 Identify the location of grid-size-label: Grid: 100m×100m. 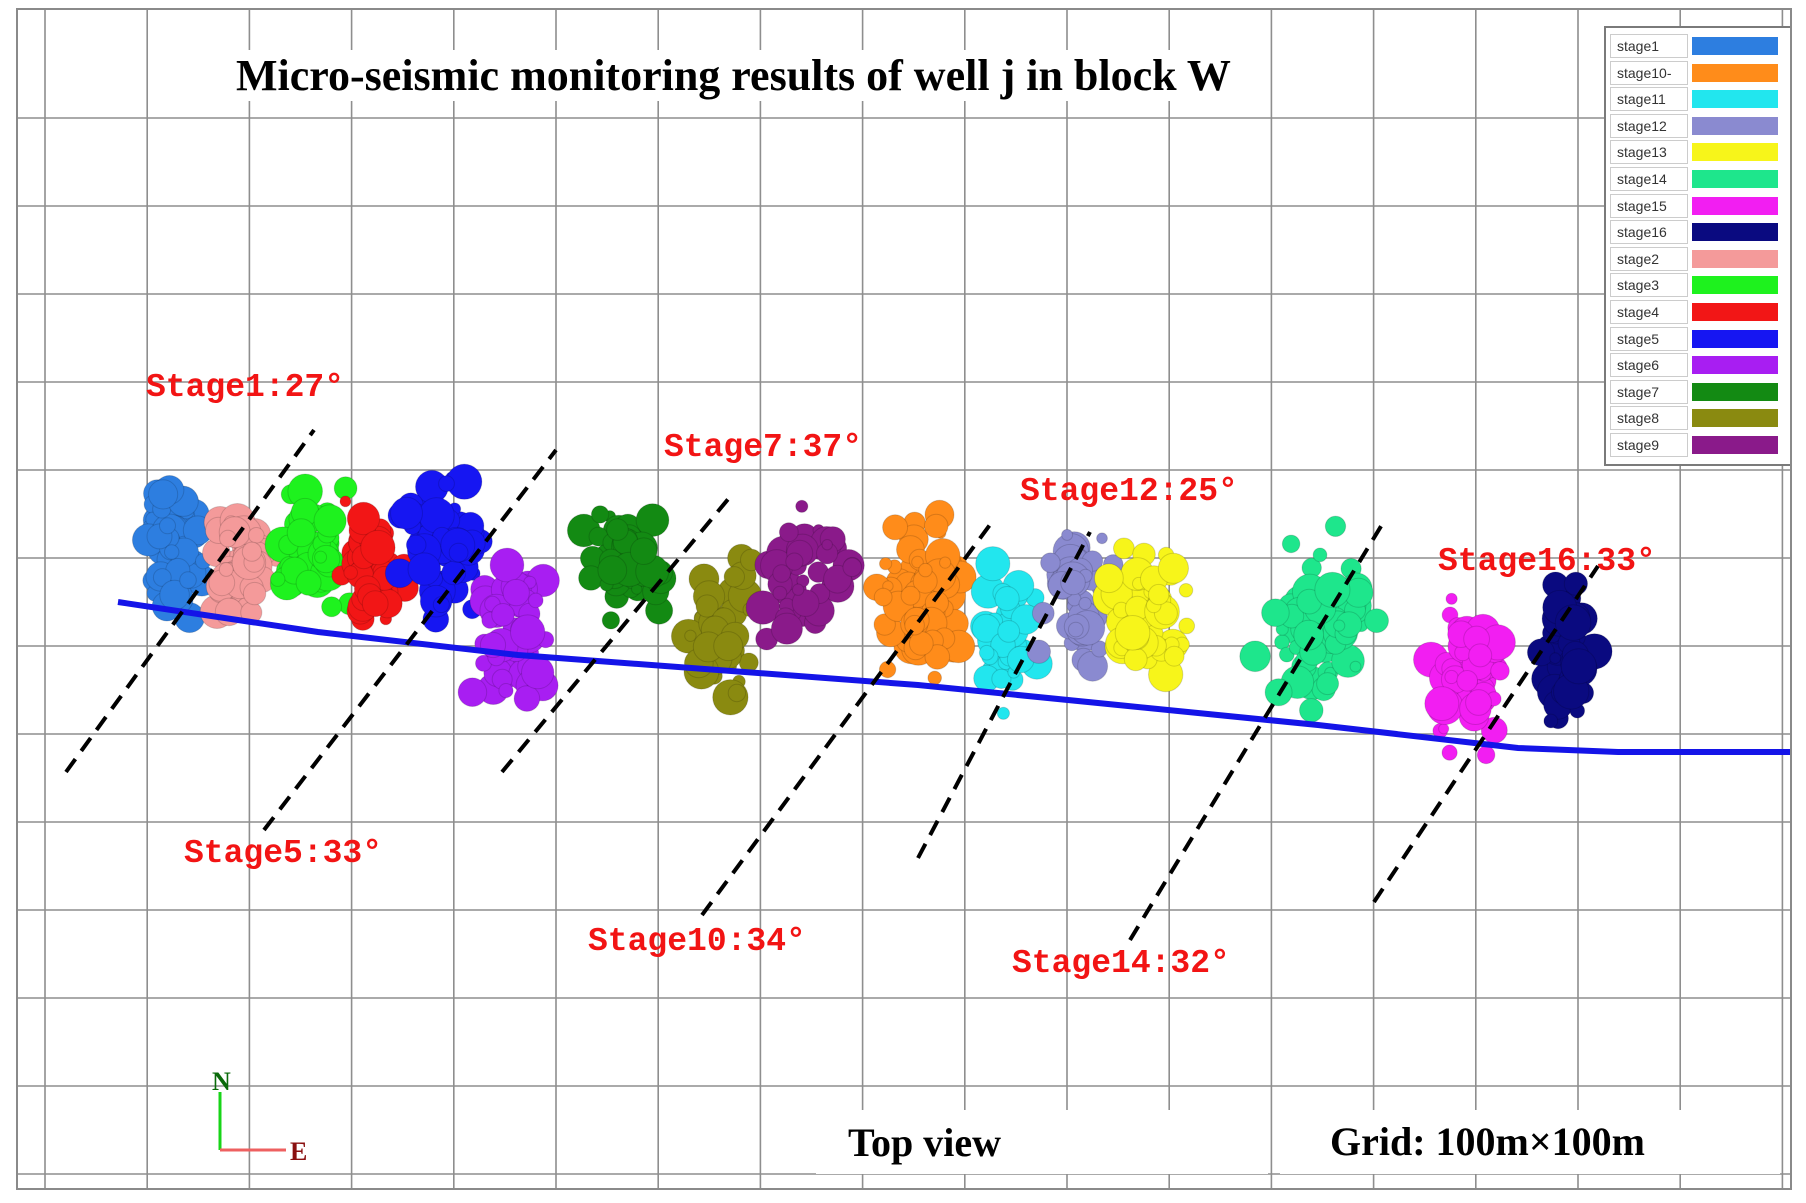
(1530, 1142).